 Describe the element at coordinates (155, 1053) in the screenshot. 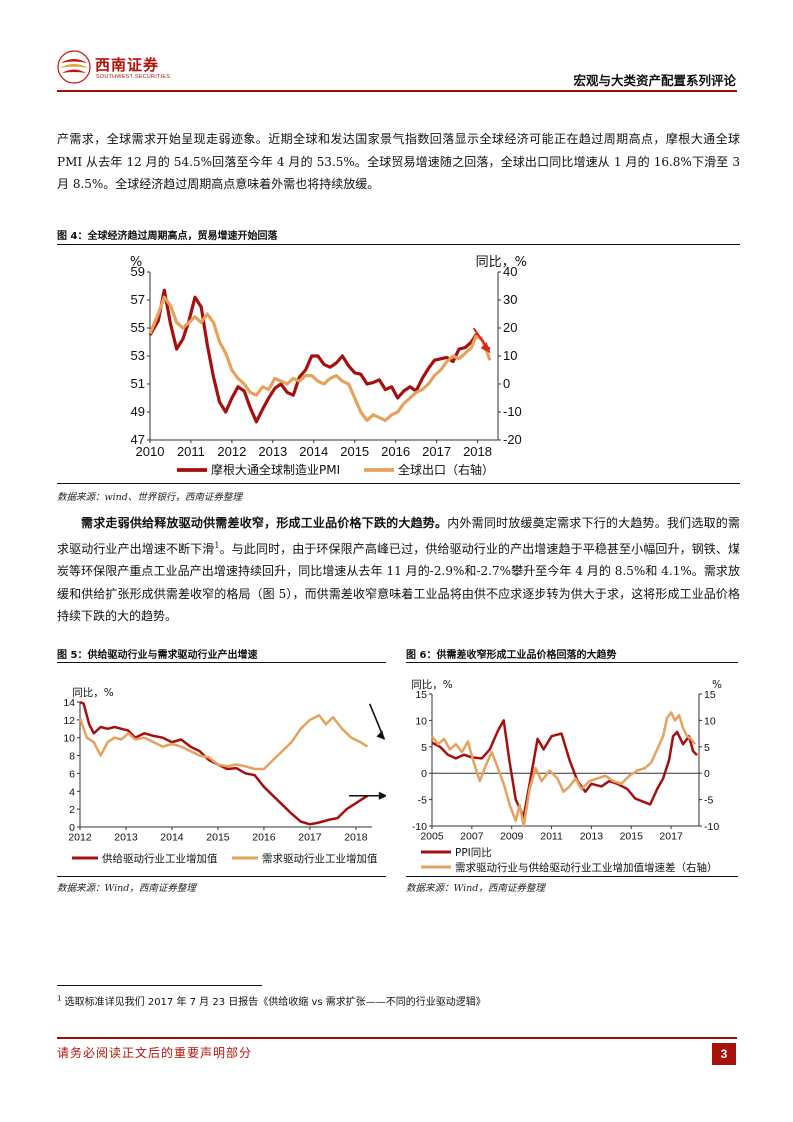

I see `footer-disclaimer: 请务必阅读正文后的重要声明部分` at that location.